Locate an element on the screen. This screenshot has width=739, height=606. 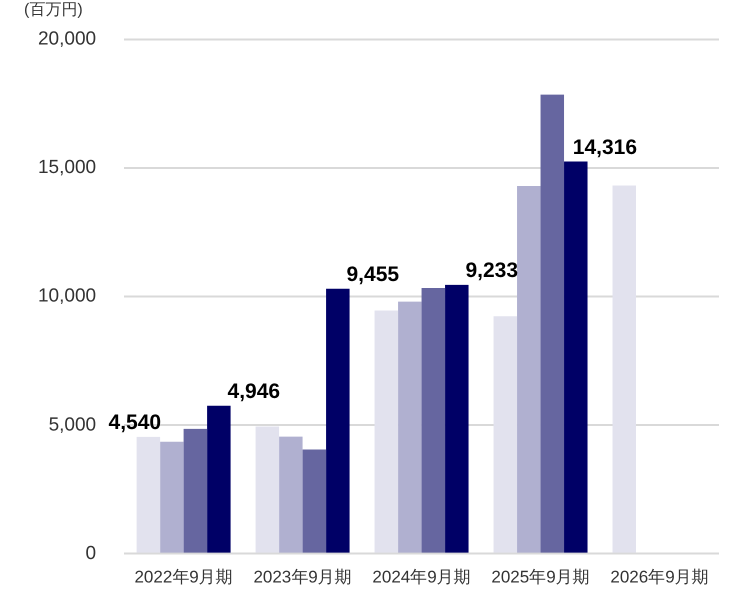
data-label: 9,233 is located at coordinates (491, 270).